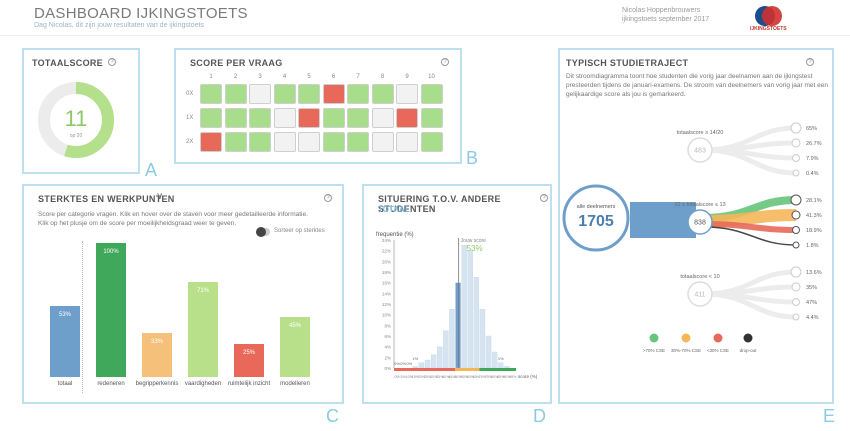  What do you see at coordinates (440, 377) in the screenshot?
I see `x-tick-label: 35%` at bounding box center [440, 377].